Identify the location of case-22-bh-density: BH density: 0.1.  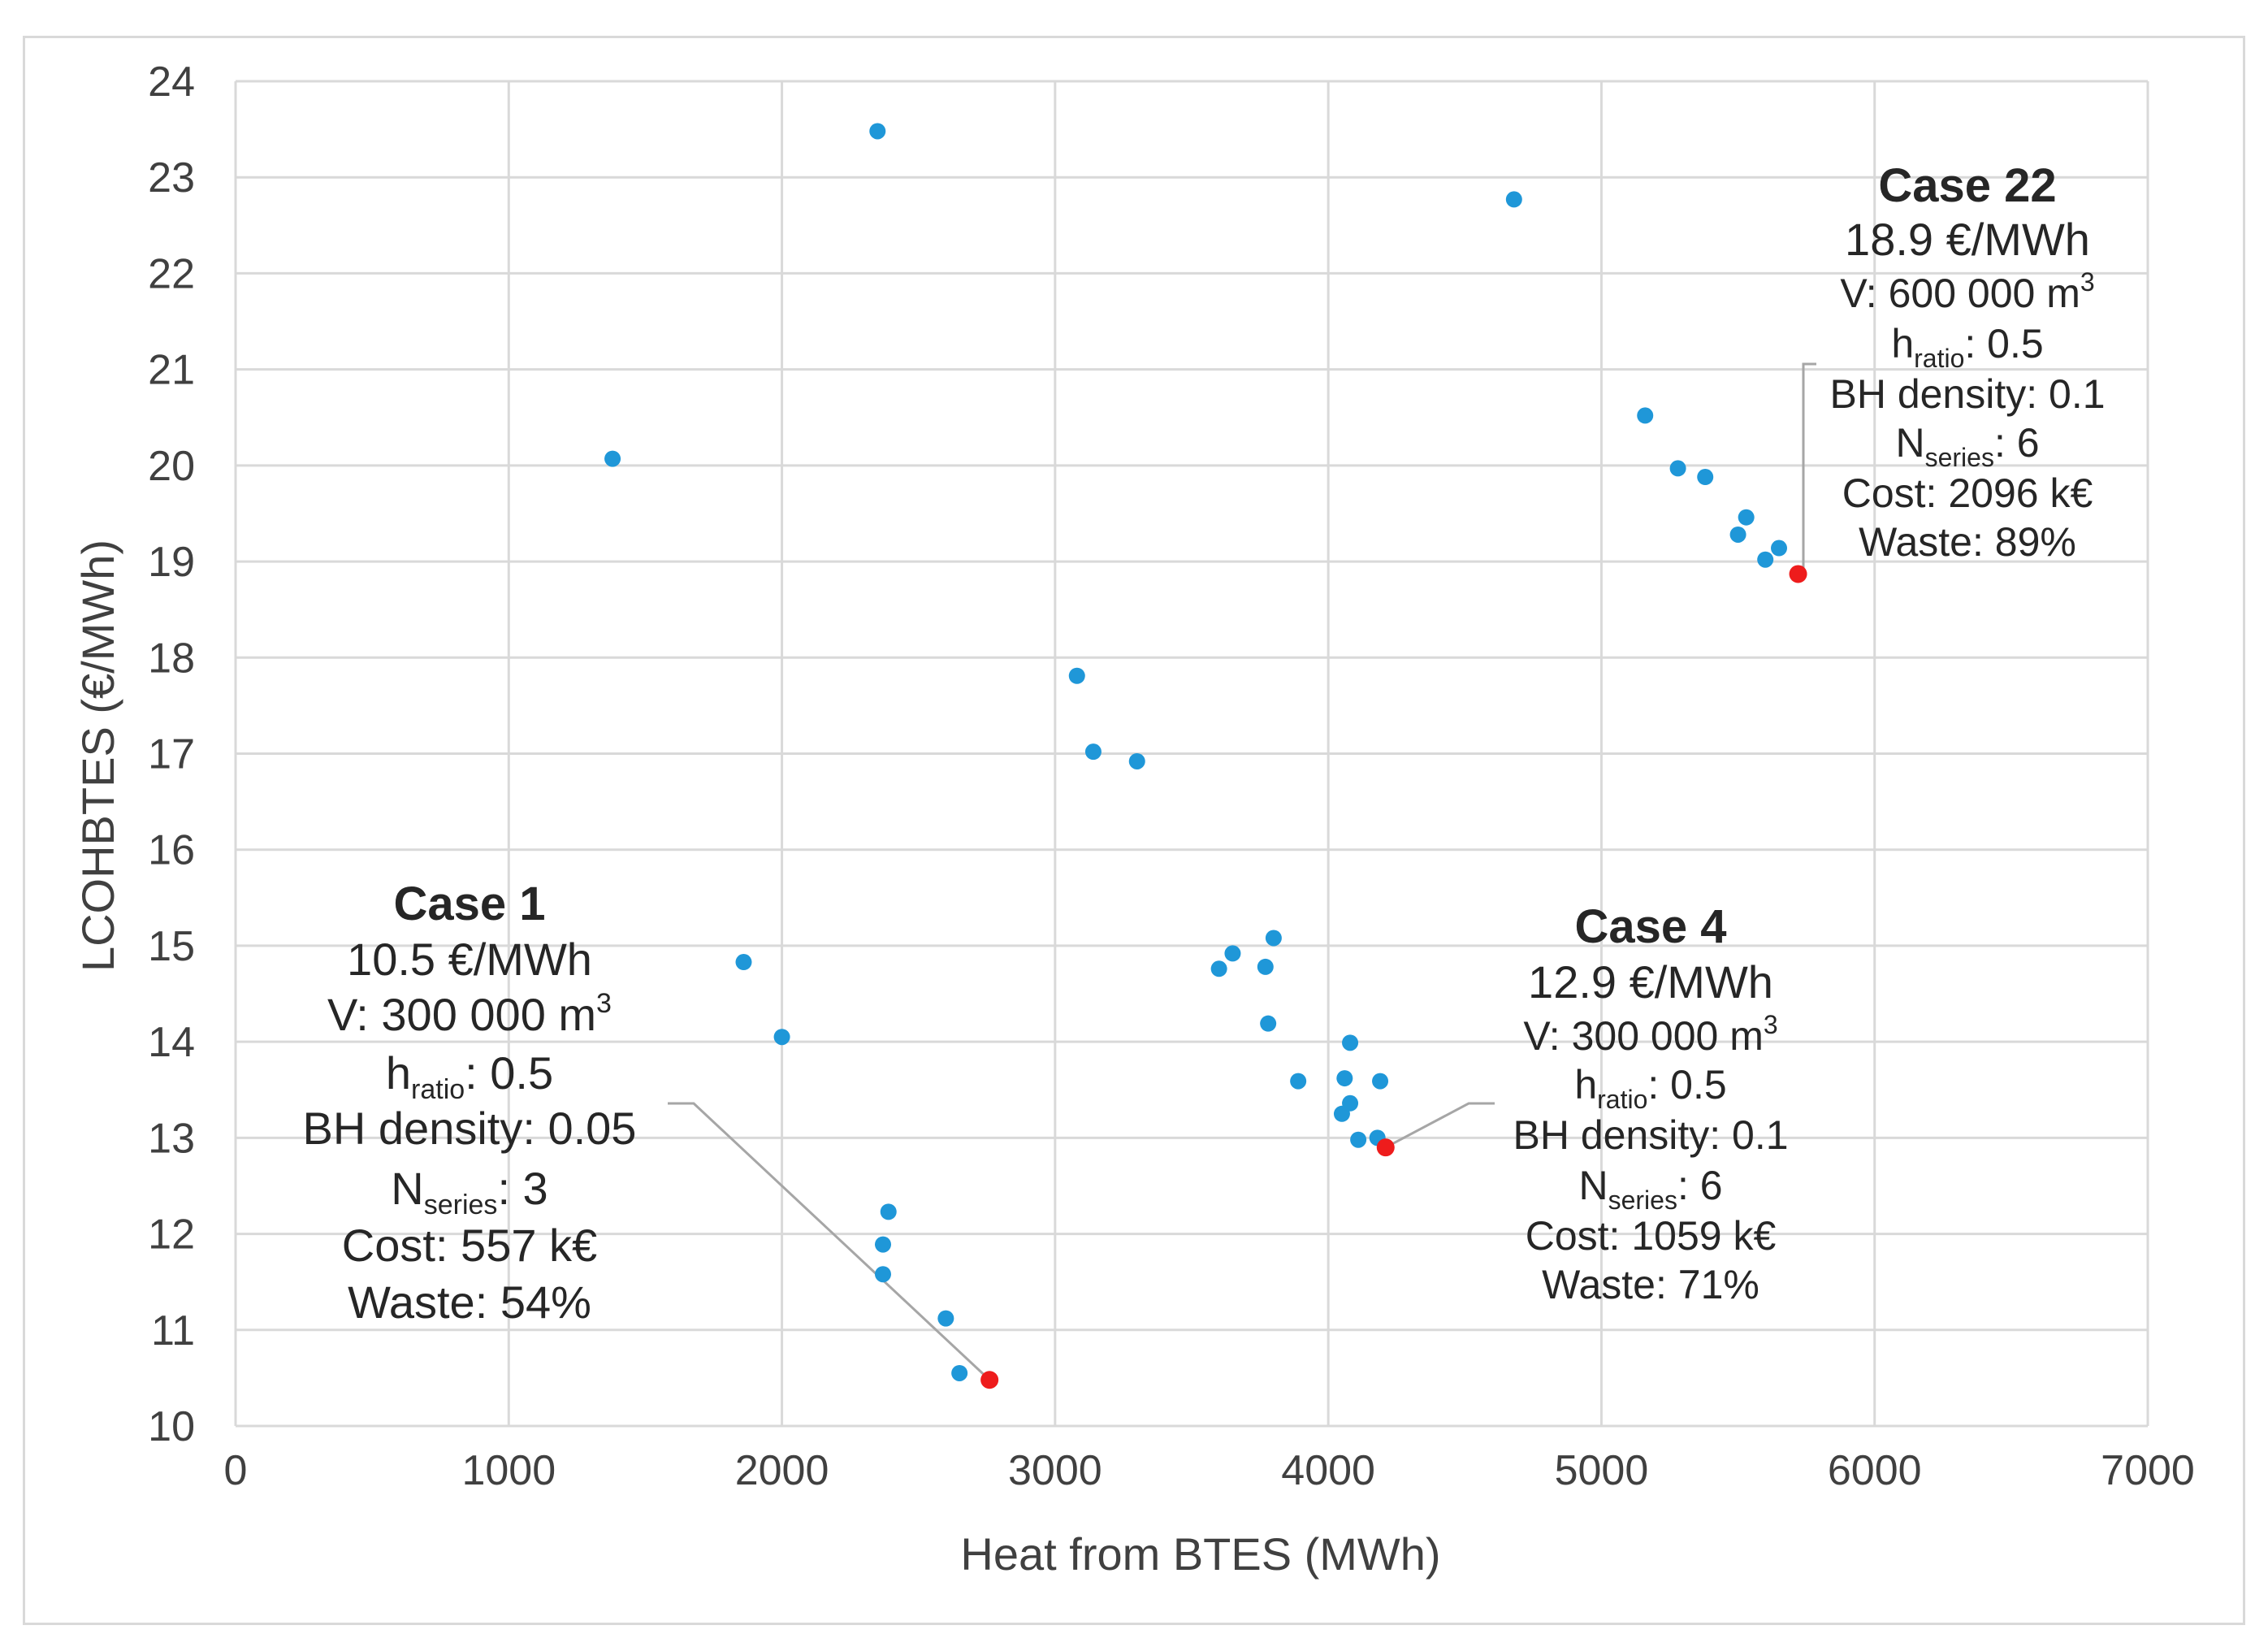
(1967, 394).